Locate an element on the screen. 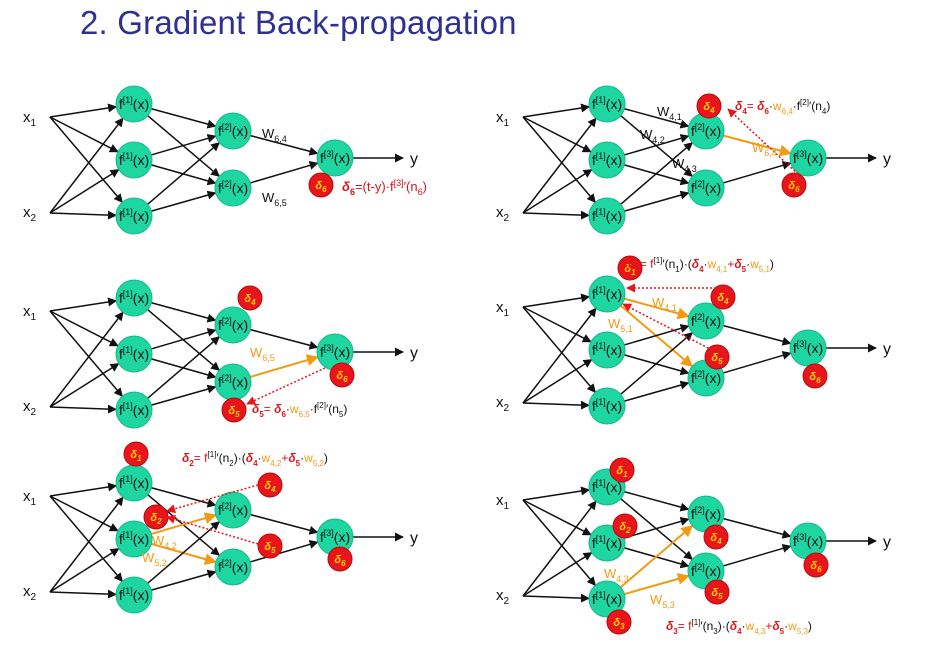 This screenshot has height=652, width=927. panel5-layer2-node-5: f[2](x) is located at coordinates (233, 567).